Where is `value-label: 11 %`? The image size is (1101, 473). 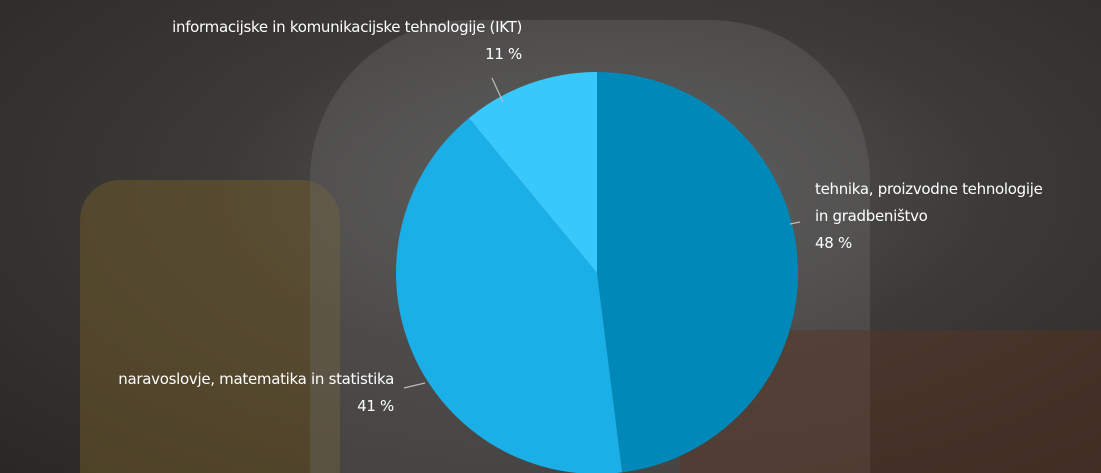 value-label: 11 % is located at coordinates (503, 54).